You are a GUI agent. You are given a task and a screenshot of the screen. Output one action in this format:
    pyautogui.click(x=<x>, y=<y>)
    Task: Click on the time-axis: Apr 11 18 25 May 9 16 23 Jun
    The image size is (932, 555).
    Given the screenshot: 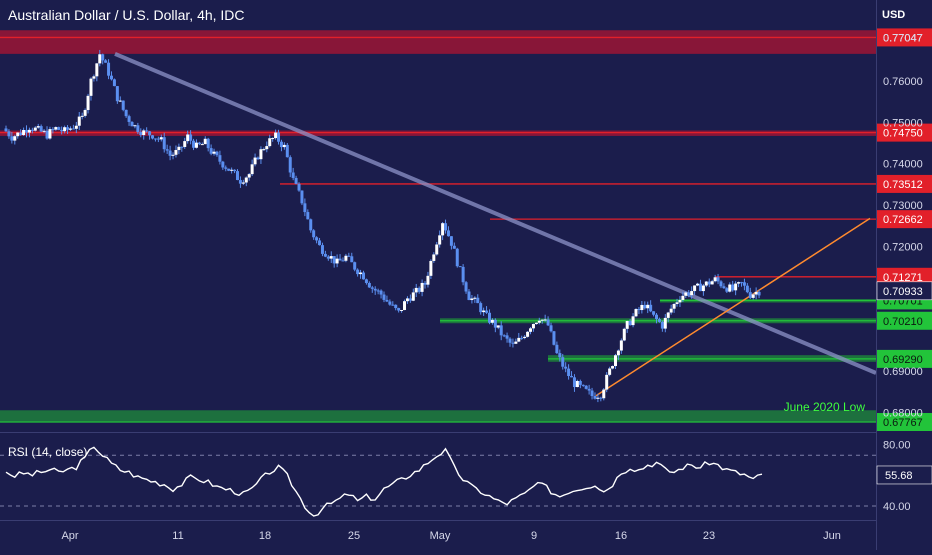 What is the action you would take?
    pyautogui.click(x=450, y=536)
    